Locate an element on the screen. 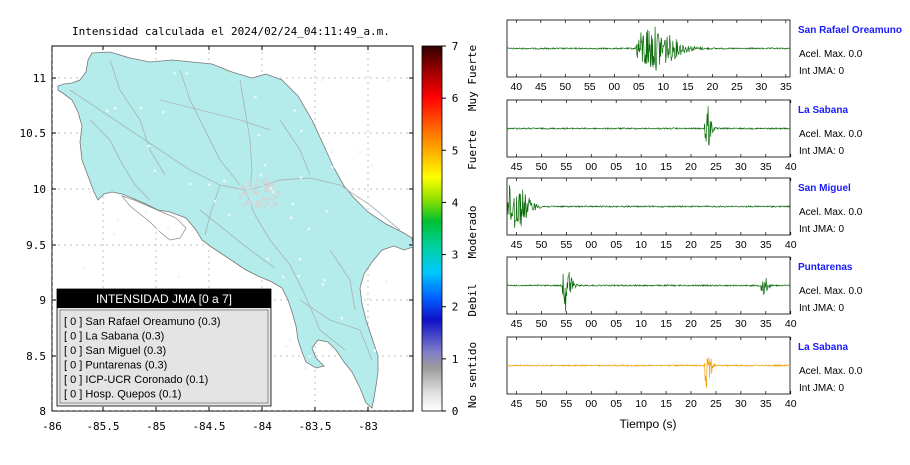 This screenshot has height=465, width=910. station-name: San Miguel is located at coordinates (824, 188).